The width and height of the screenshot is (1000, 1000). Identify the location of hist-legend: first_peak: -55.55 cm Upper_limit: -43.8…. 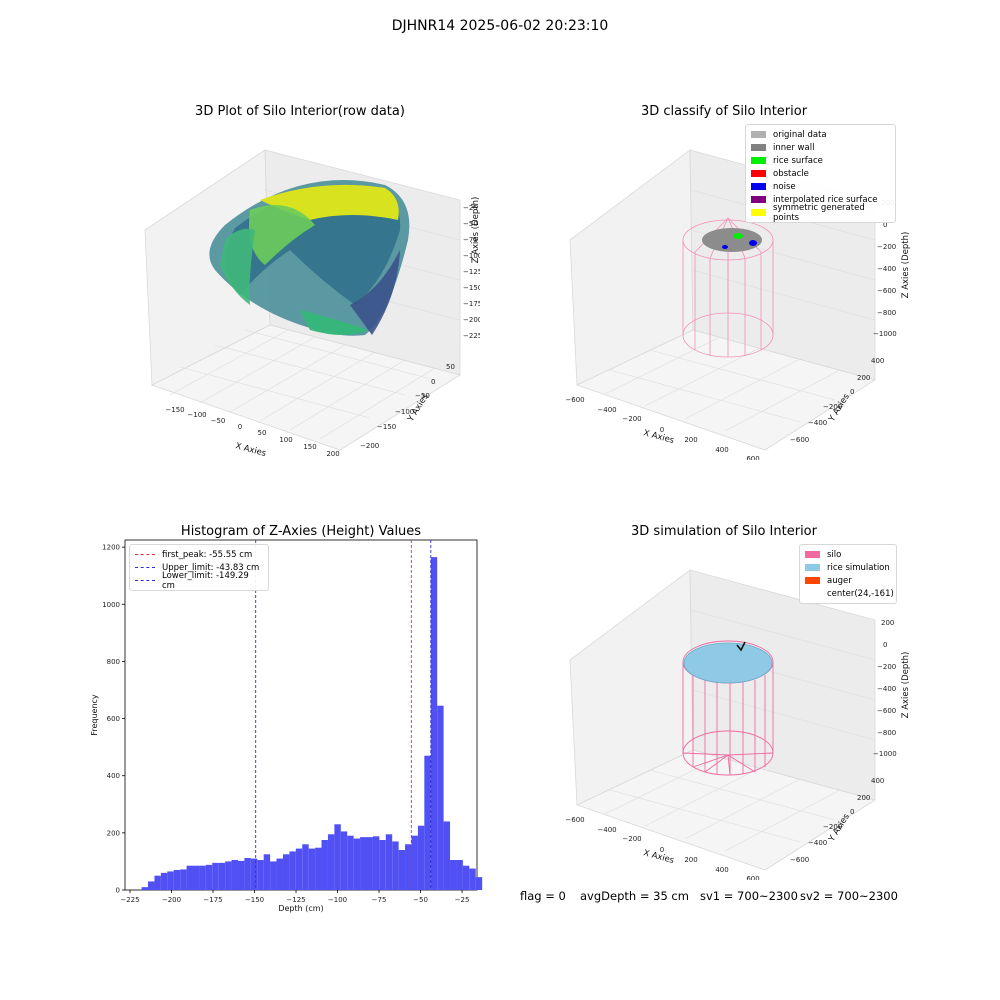
(199, 567).